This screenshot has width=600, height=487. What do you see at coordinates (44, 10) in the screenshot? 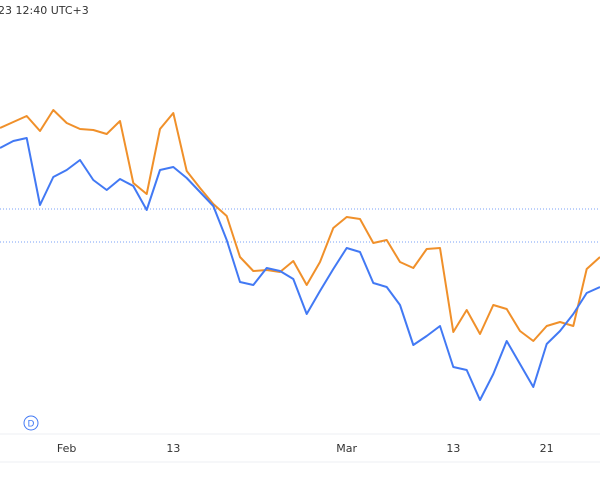
I see `timestamp: 23 12:40 UTC+3` at bounding box center [44, 10].